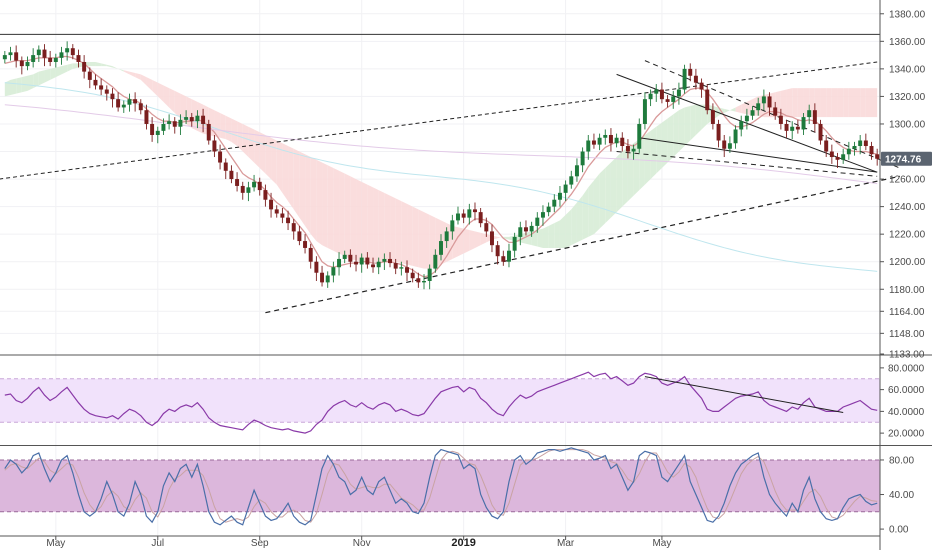  What do you see at coordinates (907, 97) in the screenshot?
I see `price-tick-label: 1320.00` at bounding box center [907, 97].